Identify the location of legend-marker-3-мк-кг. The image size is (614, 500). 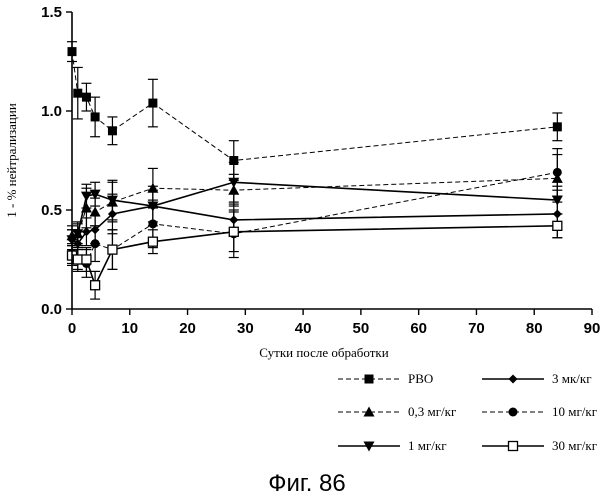
(513, 379).